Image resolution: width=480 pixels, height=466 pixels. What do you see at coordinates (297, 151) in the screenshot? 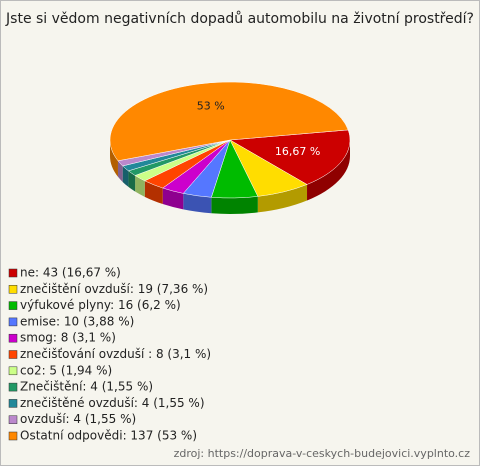
I see `value-label: 16,67 %` at bounding box center [297, 151].